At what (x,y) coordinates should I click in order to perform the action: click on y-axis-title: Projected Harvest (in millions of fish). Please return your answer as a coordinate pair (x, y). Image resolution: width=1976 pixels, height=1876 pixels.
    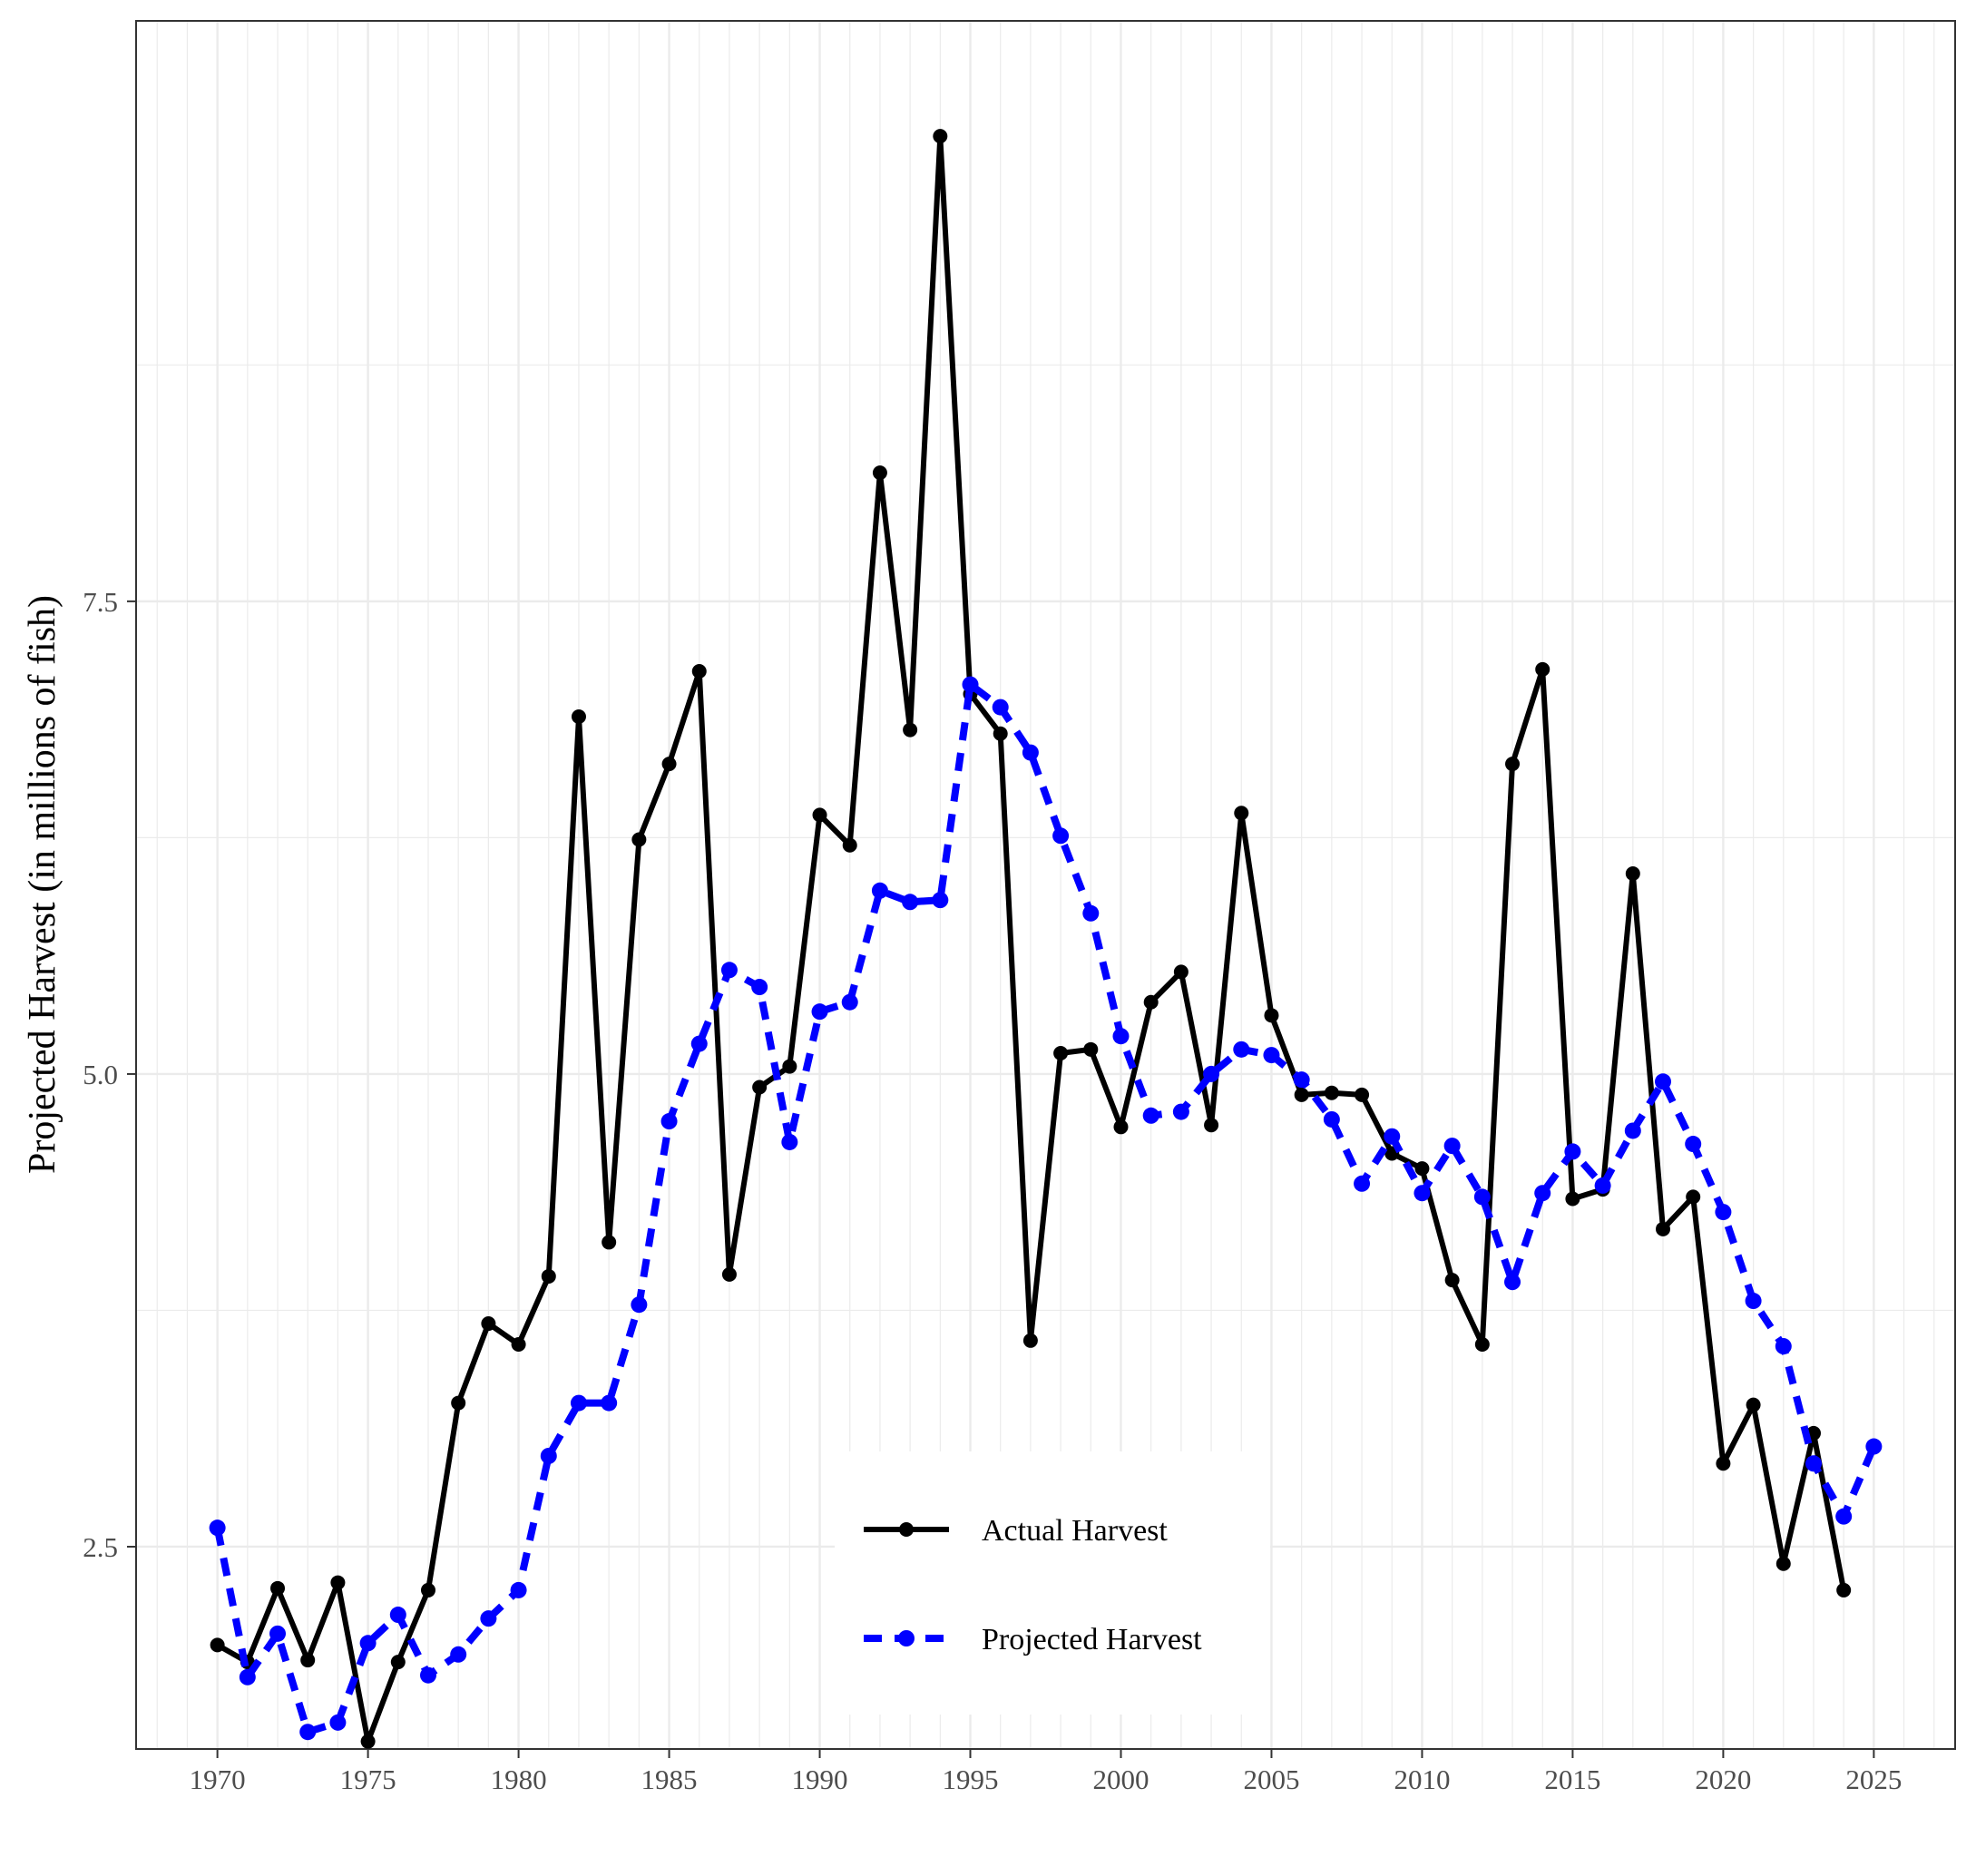
    Looking at the image, I should click on (43, 884).